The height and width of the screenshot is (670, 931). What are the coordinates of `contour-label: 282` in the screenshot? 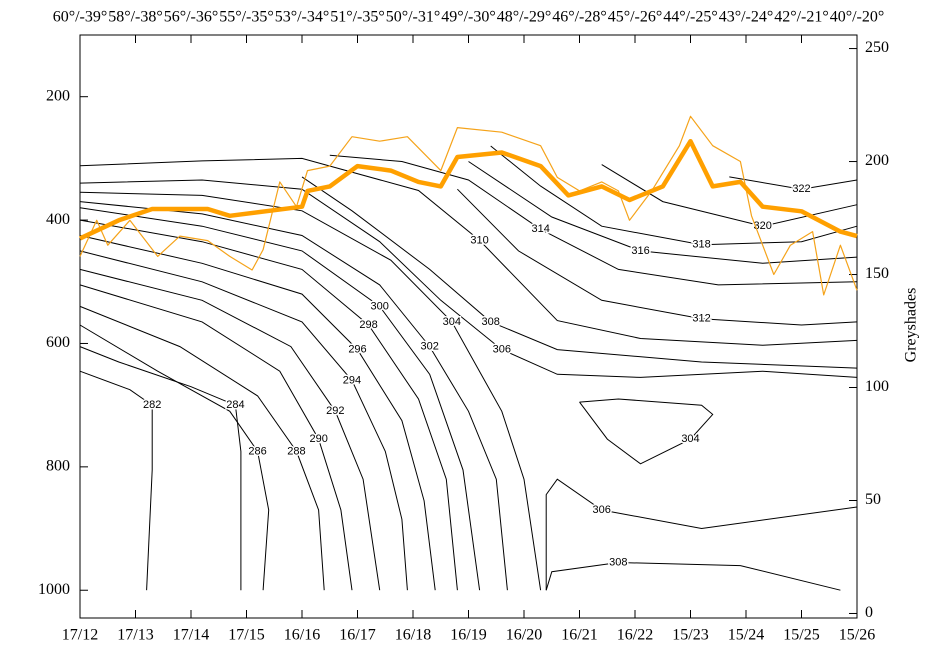 It's located at (152, 405).